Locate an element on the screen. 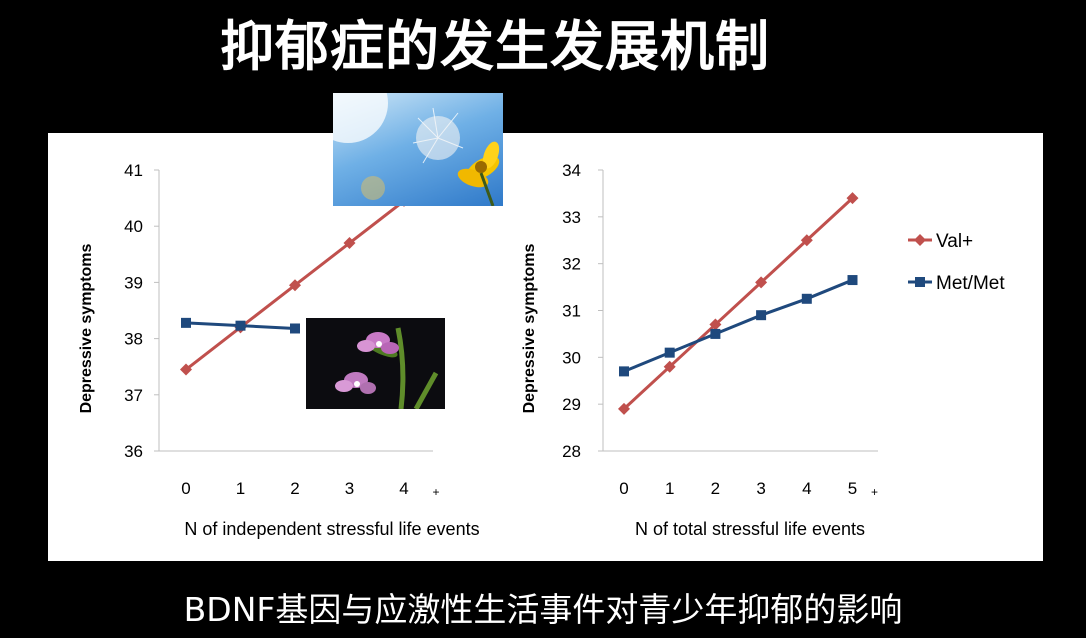  y-tick-label: 36 is located at coordinates (133, 451).